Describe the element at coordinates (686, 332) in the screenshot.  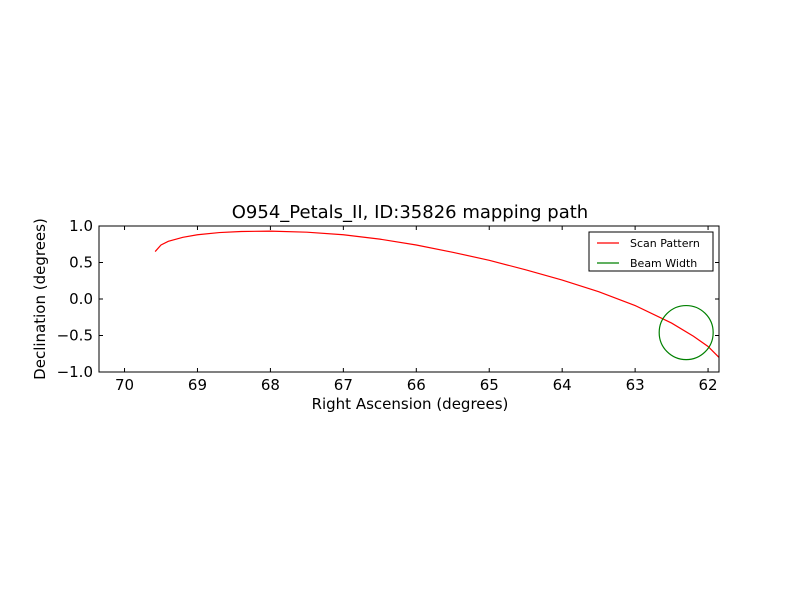
I see `beam-width-circle` at that location.